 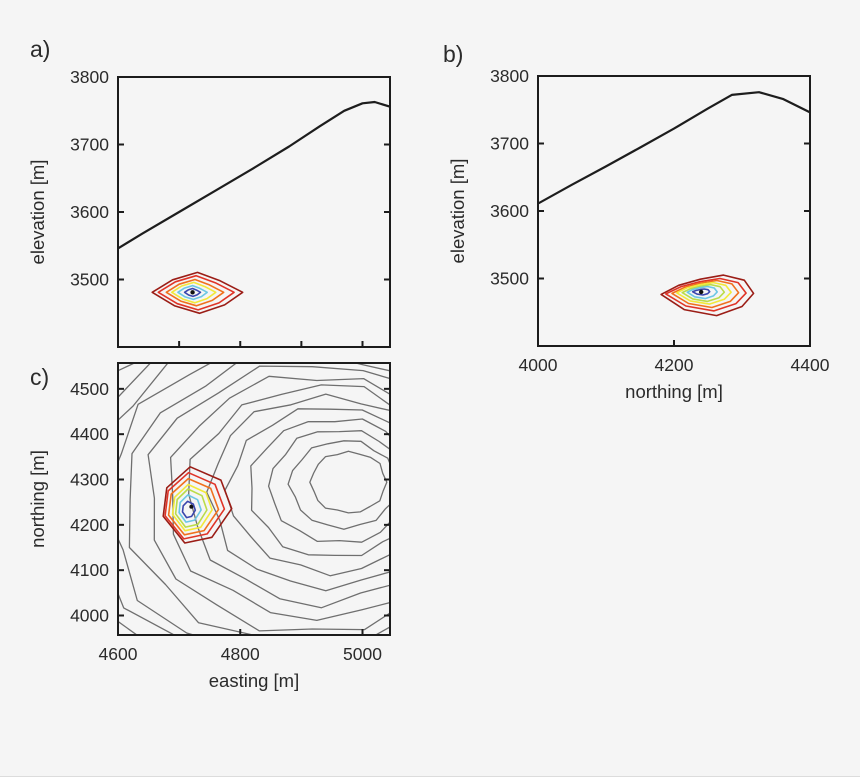 I want to click on topography-profile-northing, so click(x=674, y=148).